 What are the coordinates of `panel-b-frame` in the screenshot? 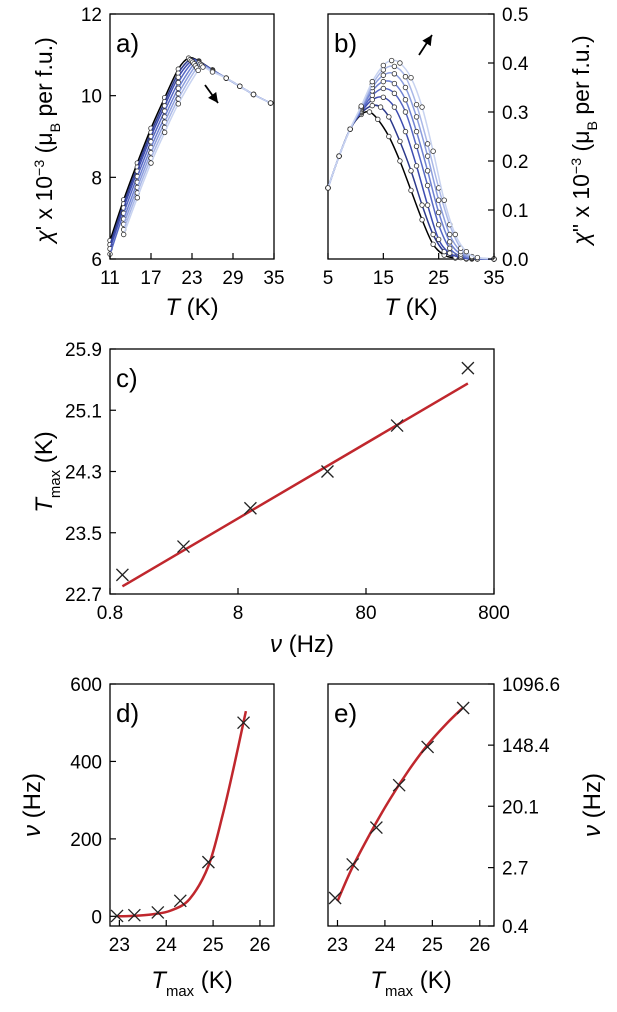 It's located at (411, 136).